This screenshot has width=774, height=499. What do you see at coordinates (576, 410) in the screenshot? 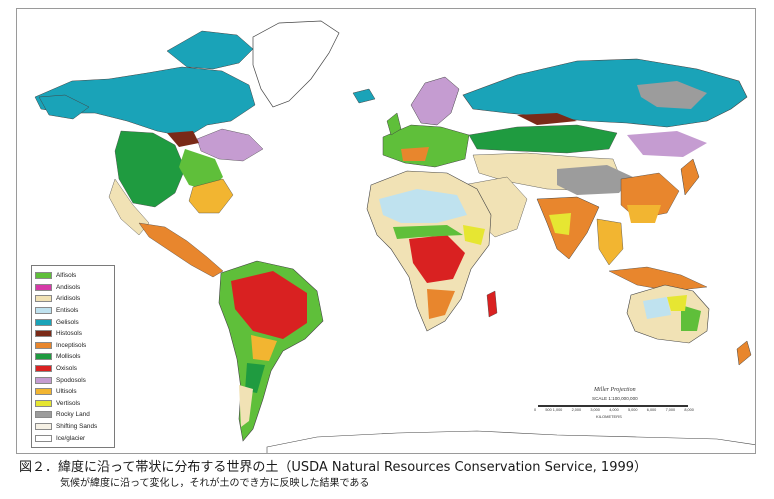
I see `scale-tick: 2,000` at bounding box center [576, 410].